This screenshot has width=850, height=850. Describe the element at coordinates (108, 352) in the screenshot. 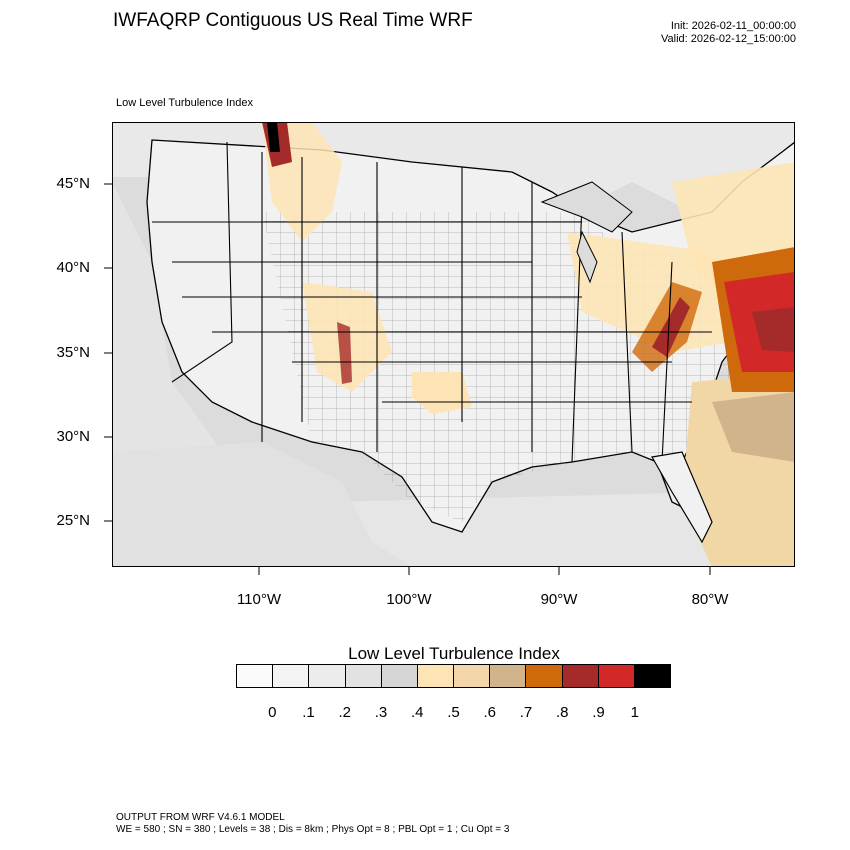

I see `lat-ticks` at that location.